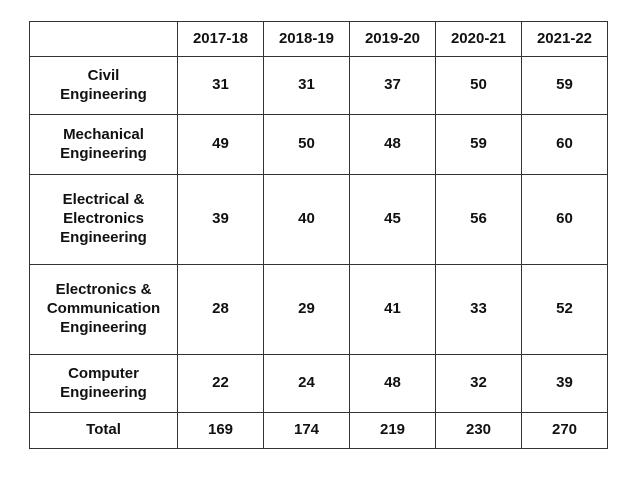 The height and width of the screenshot is (480, 637). What do you see at coordinates (564, 430) in the screenshot?
I see `total-cell: 270` at bounding box center [564, 430].